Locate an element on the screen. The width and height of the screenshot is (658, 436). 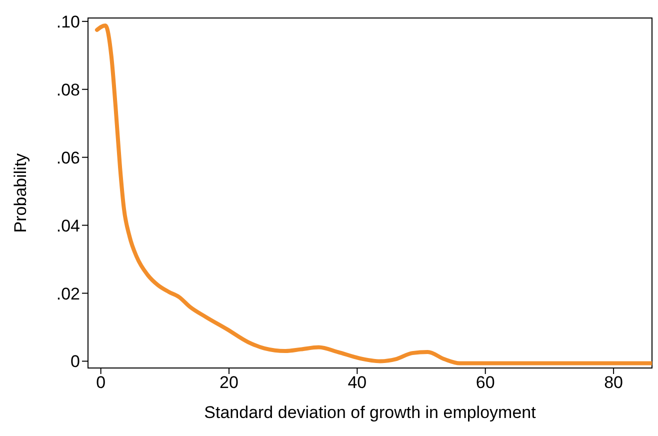
x-axis-title: Standard deviation of growth in employment is located at coordinates (370, 412).